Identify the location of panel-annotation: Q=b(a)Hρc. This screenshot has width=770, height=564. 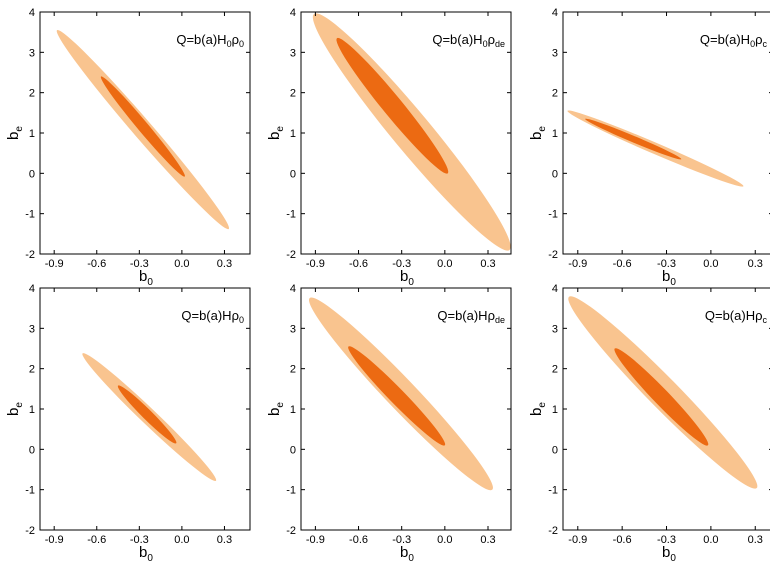
(736, 316).